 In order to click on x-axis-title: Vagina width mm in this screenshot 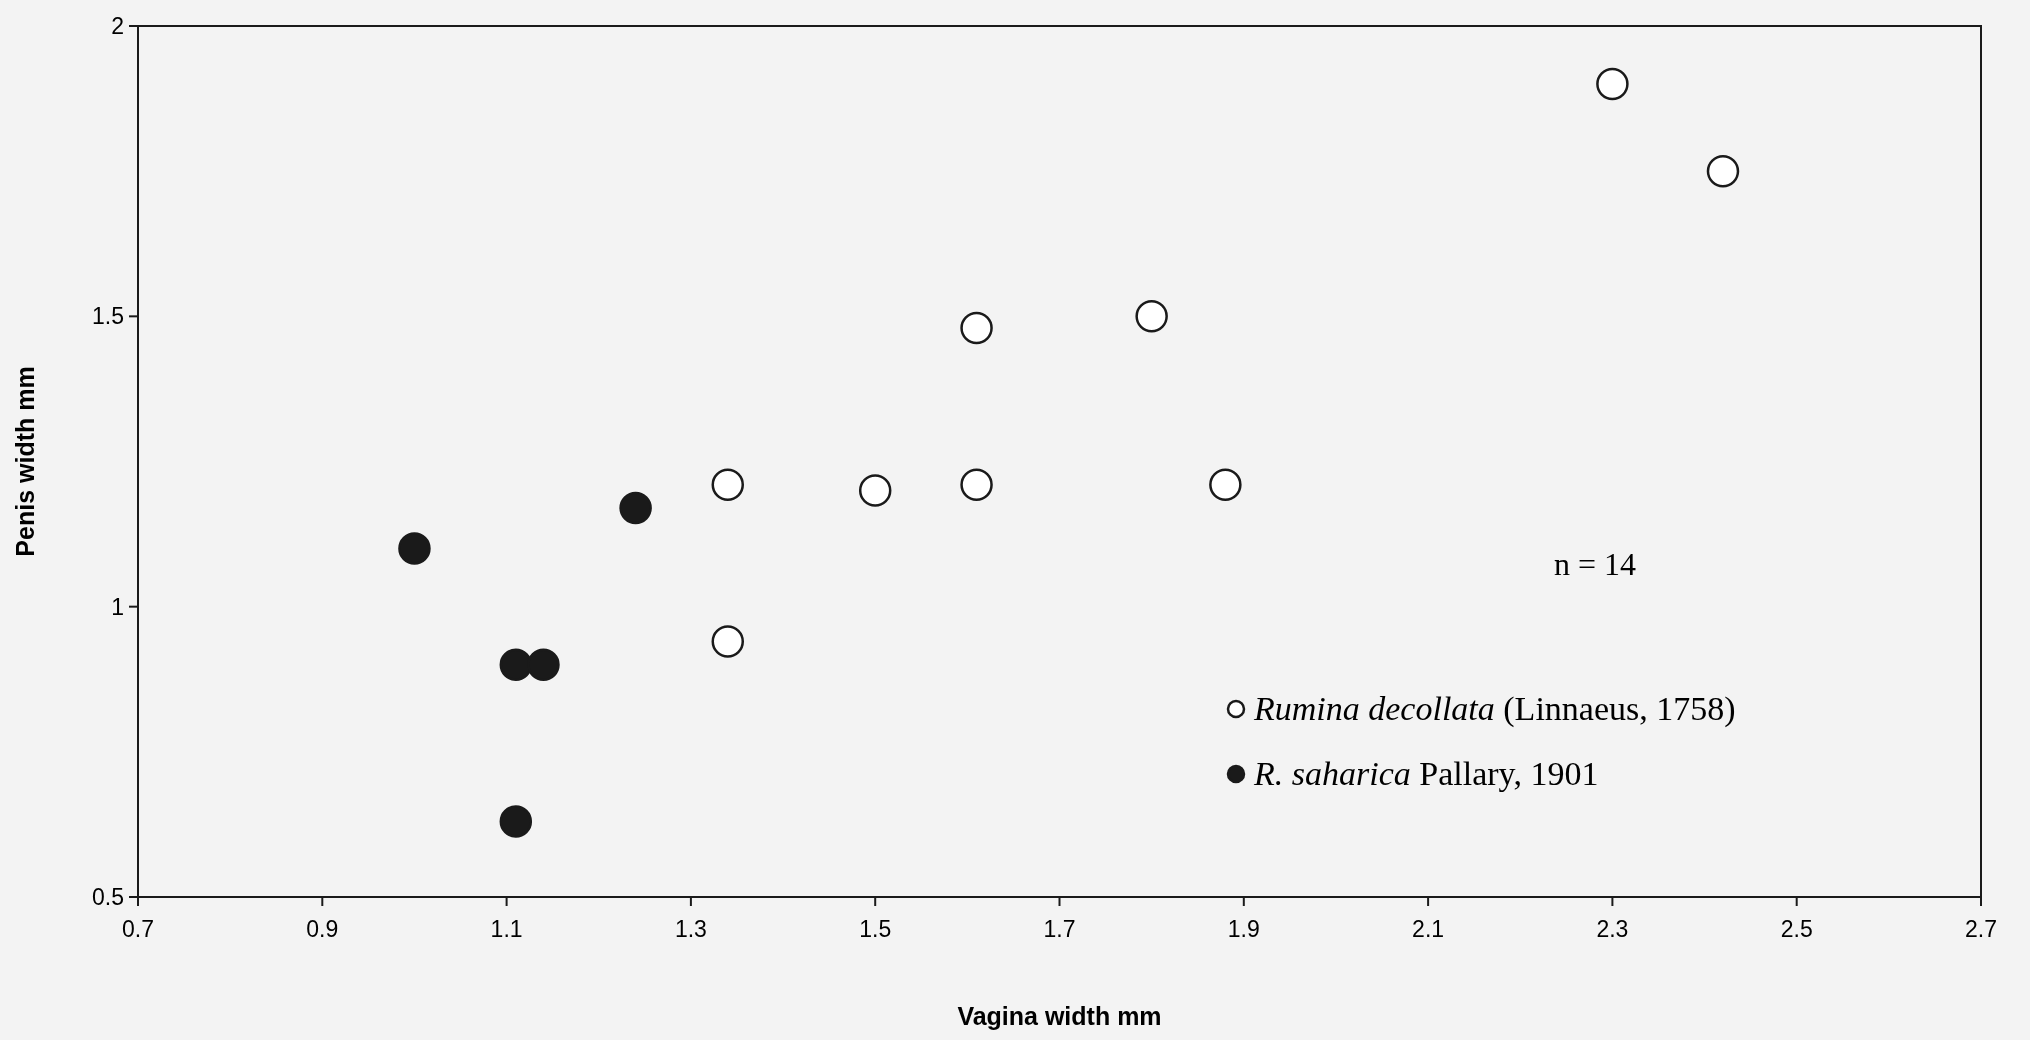, I will do `click(1059, 1016)`.